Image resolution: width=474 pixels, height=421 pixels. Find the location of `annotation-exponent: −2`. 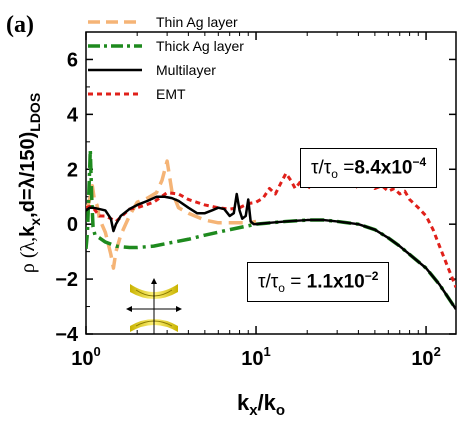

annotation-exponent: −2 is located at coordinates (371, 276).